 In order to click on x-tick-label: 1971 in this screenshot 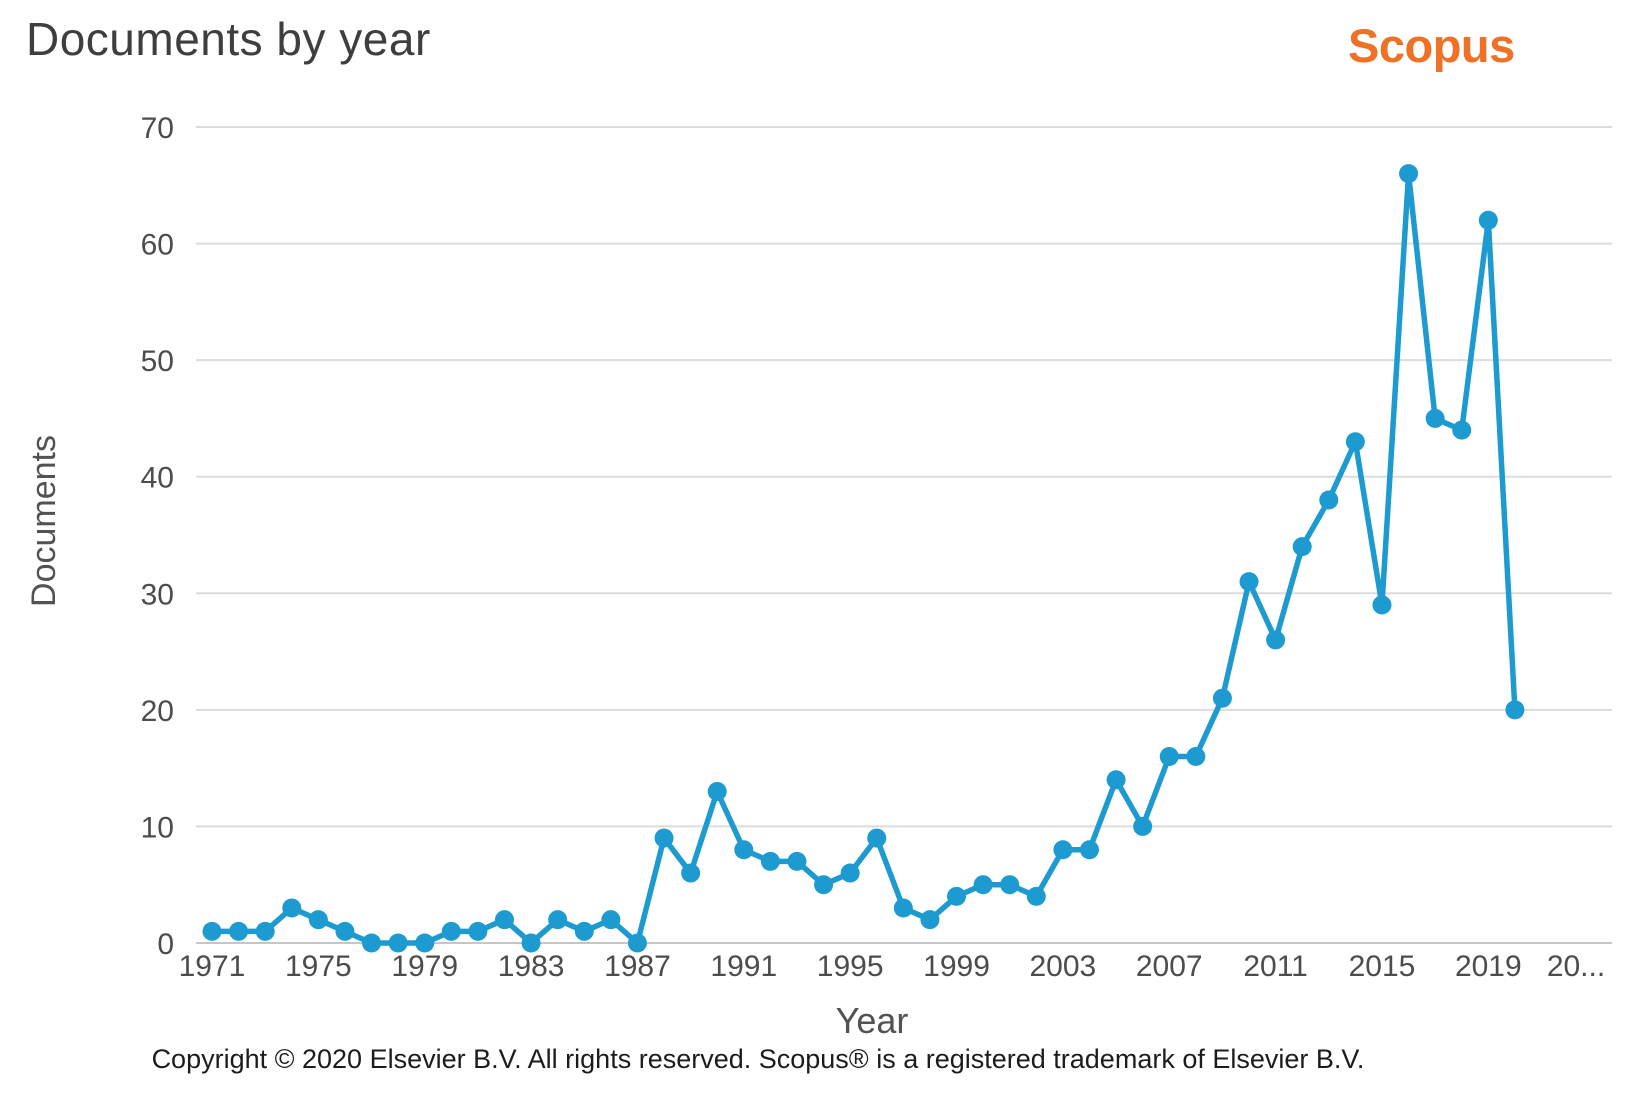, I will do `click(212, 966)`.